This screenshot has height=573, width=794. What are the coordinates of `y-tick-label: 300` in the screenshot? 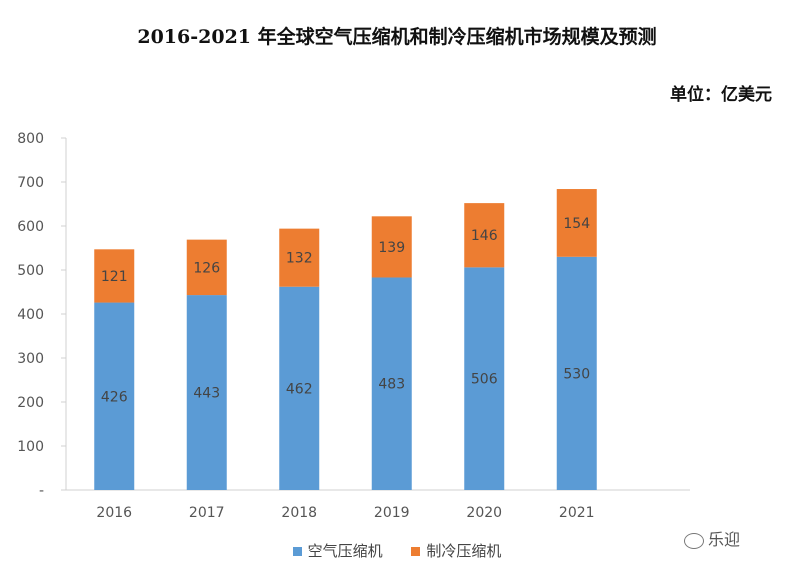 It's located at (30, 359).